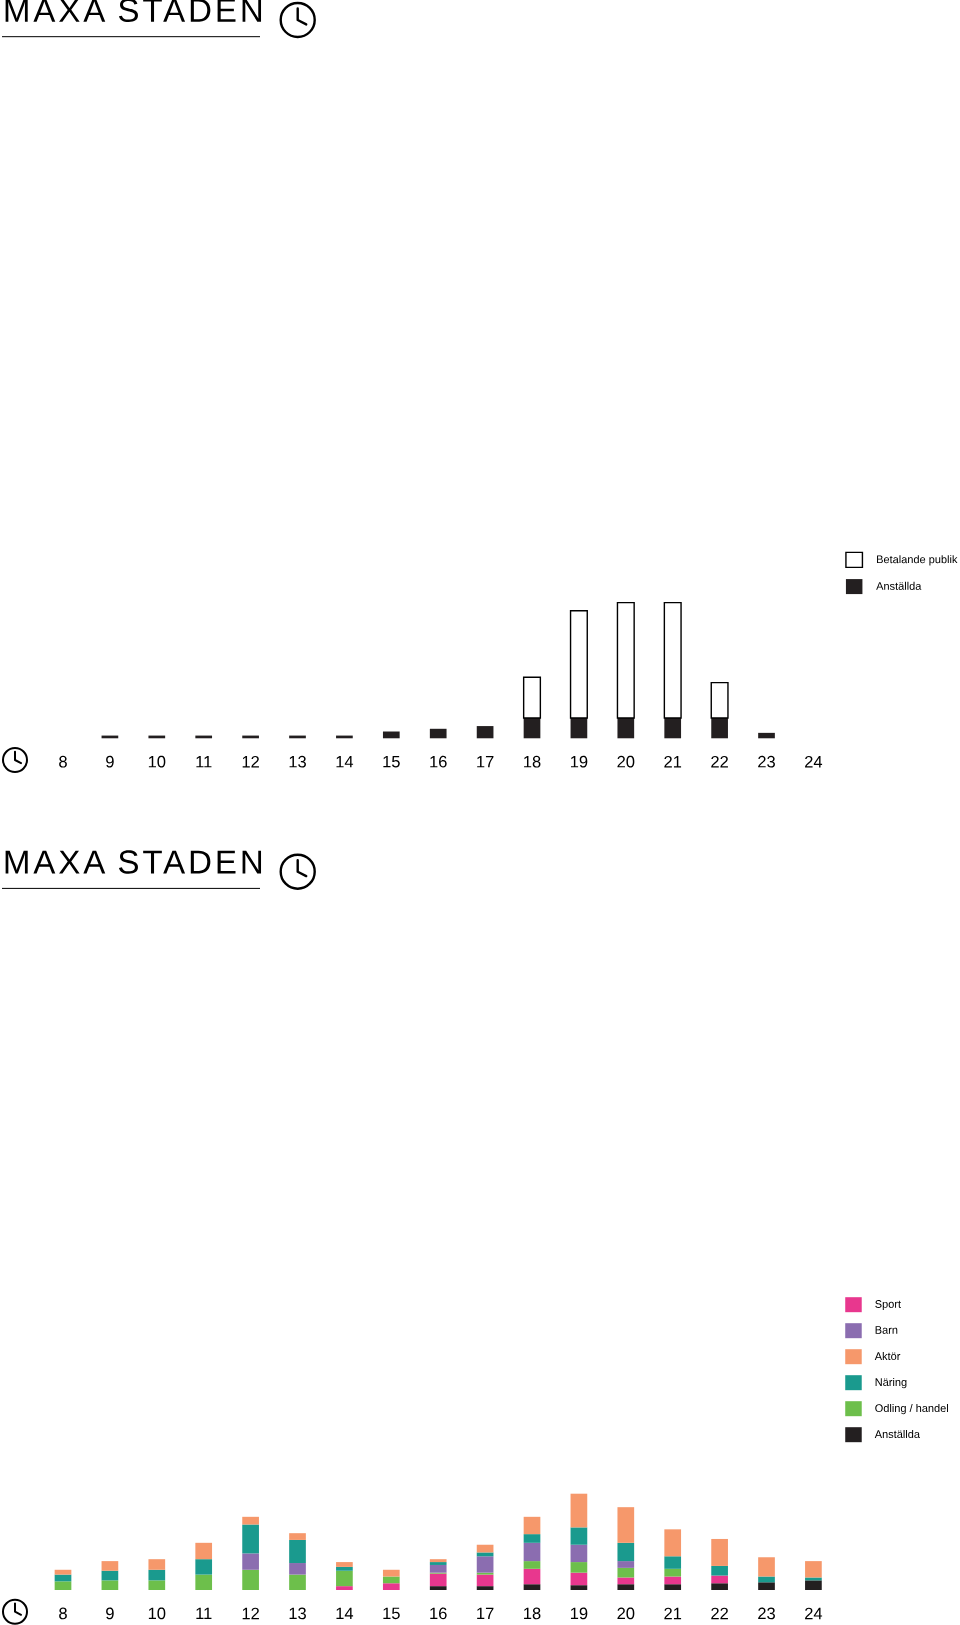  Describe the element at coordinates (133, 862) in the screenshot. I see `chart-title: MAXA STADEN` at that location.